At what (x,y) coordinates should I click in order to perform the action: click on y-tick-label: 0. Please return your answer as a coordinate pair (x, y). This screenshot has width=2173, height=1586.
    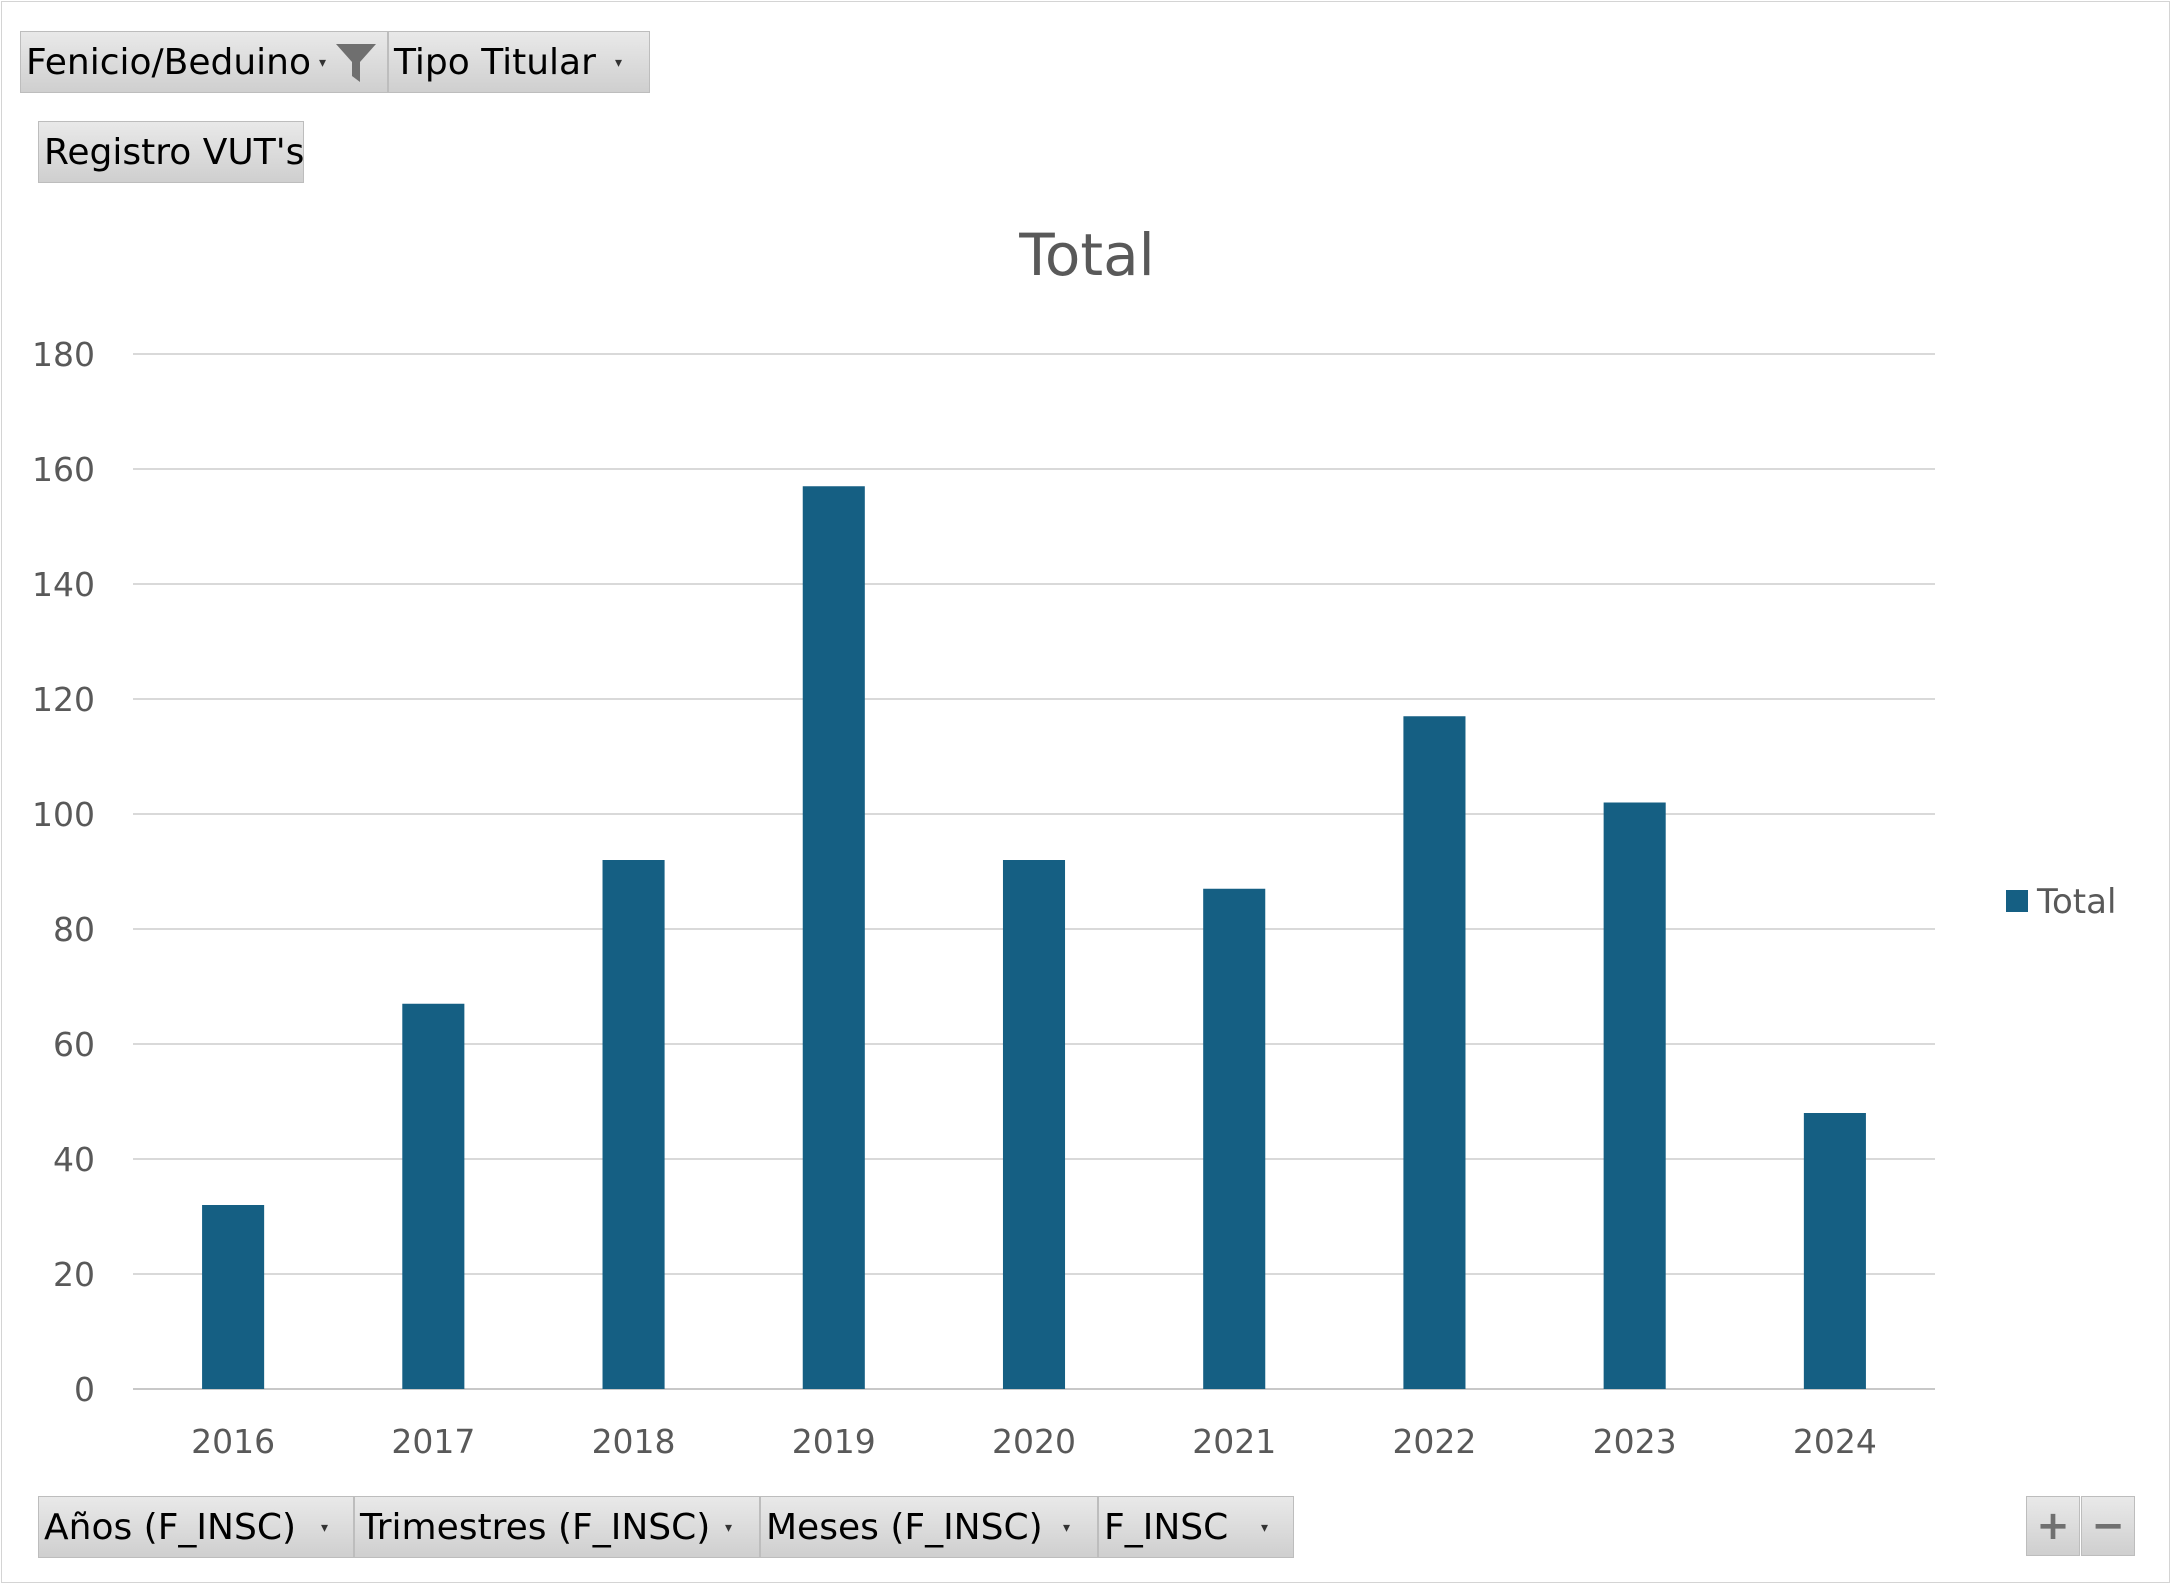
    Looking at the image, I should click on (84, 1389).